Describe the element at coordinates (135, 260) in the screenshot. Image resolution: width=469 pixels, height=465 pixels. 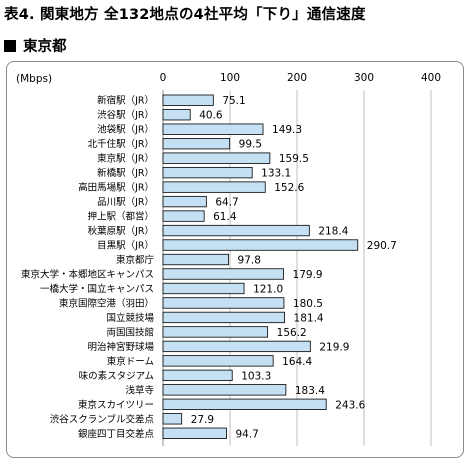
I see `category-label: 東京都庁` at that location.